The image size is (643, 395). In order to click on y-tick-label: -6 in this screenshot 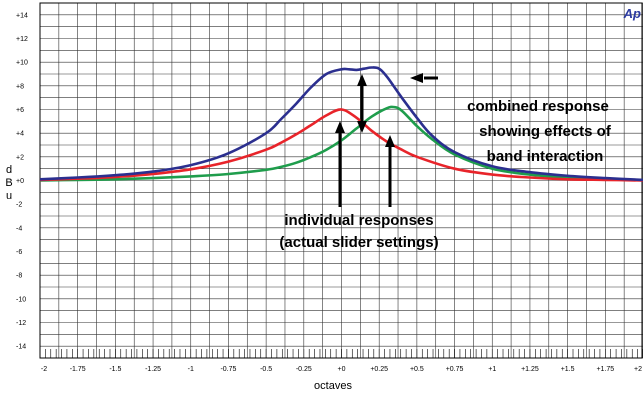, I will do `click(19, 252)`.